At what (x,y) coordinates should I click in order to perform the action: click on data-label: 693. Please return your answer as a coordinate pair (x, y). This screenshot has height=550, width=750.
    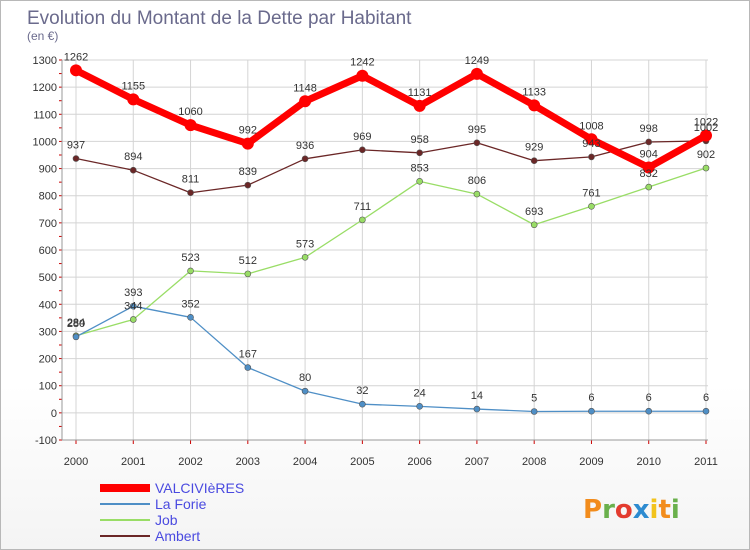
    Looking at the image, I should click on (534, 212).